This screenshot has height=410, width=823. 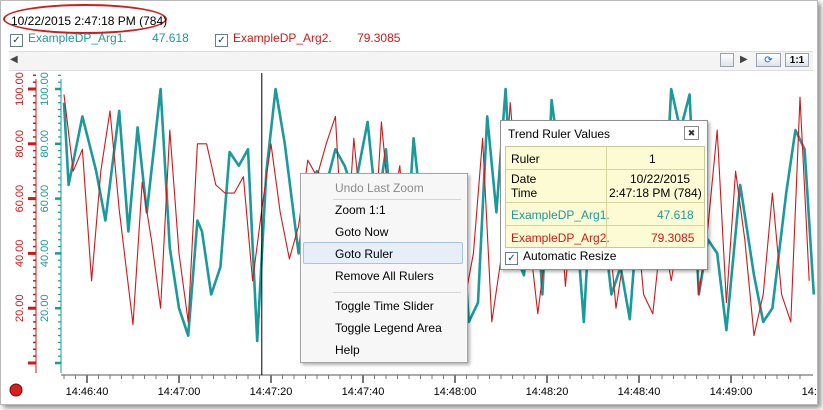 I want to click on x-axis-tick-label: 14:47:20, so click(x=271, y=392).